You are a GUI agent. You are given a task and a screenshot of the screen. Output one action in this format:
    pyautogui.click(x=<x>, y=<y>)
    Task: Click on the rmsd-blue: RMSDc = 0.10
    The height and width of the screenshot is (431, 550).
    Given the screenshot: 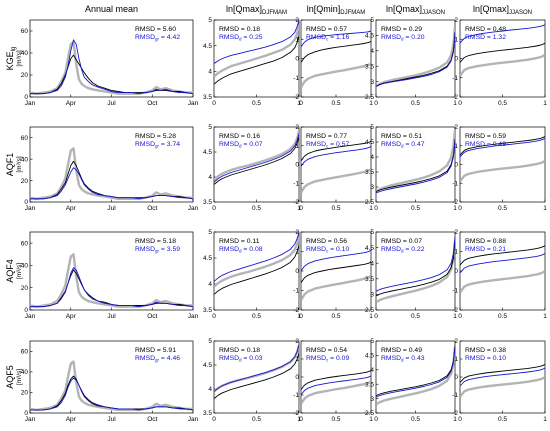 What is the action you would take?
    pyautogui.click(x=327, y=250)
    